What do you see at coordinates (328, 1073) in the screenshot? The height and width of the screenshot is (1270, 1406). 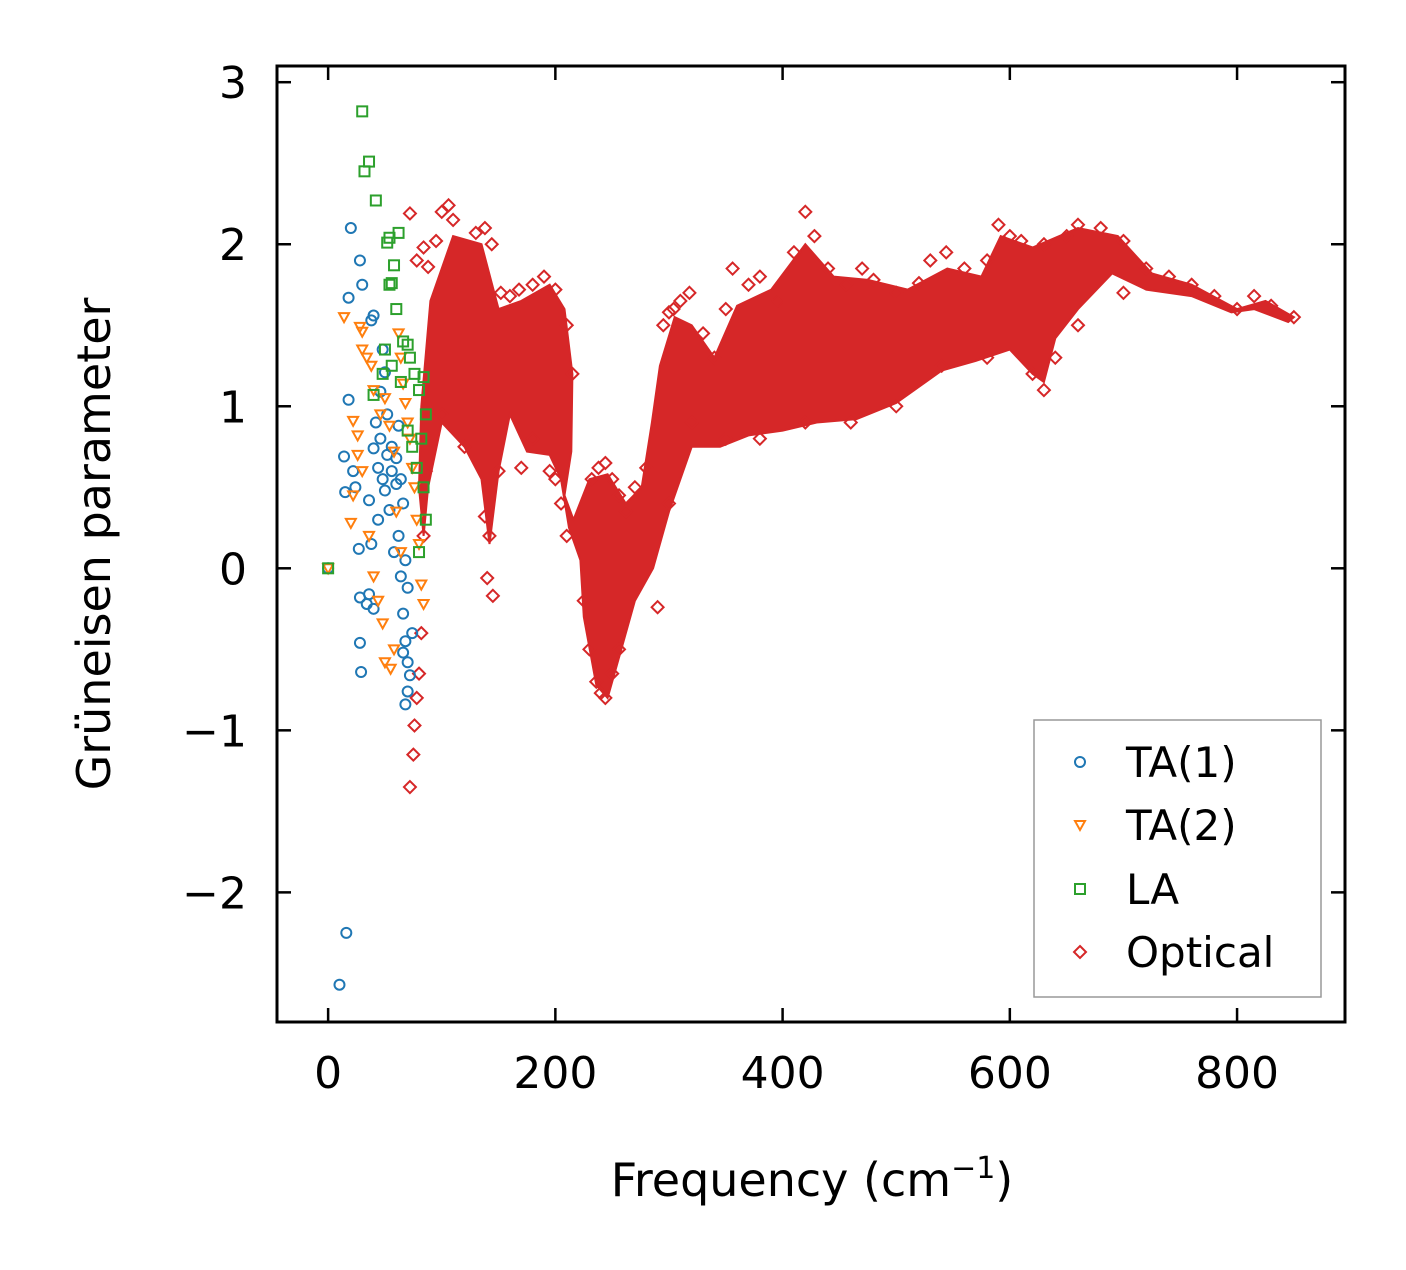 I see `x-tick-label: 0` at bounding box center [328, 1073].